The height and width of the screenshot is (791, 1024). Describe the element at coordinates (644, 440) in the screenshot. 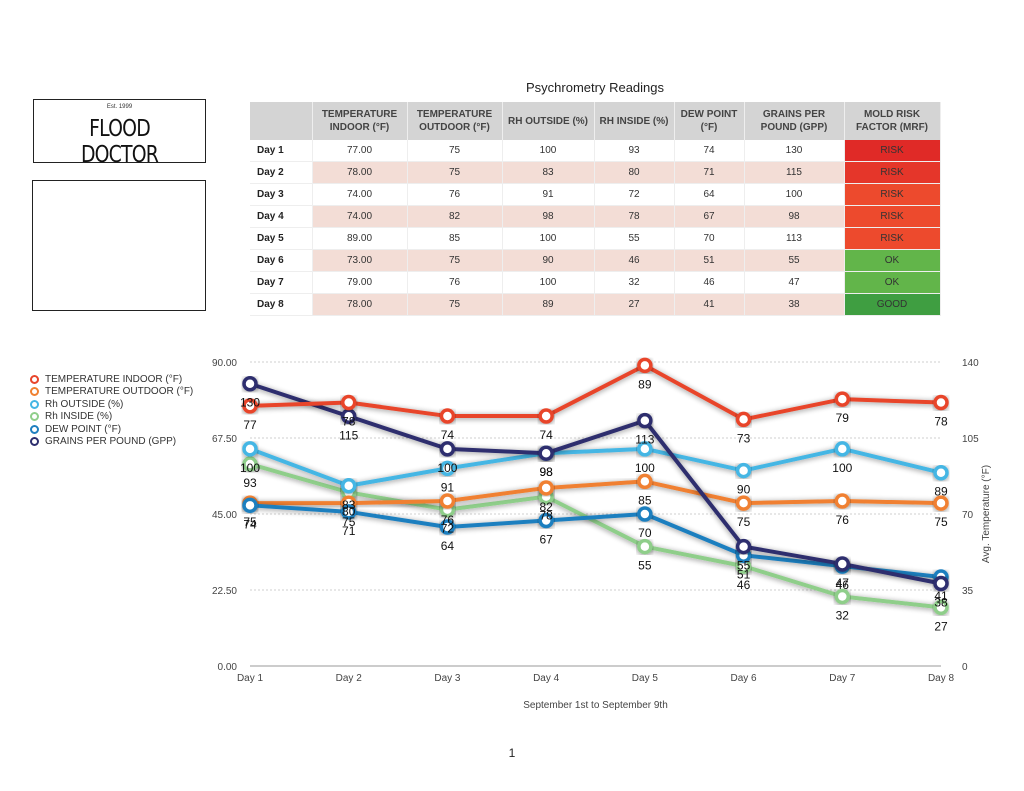

I see `data-label: 113` at that location.